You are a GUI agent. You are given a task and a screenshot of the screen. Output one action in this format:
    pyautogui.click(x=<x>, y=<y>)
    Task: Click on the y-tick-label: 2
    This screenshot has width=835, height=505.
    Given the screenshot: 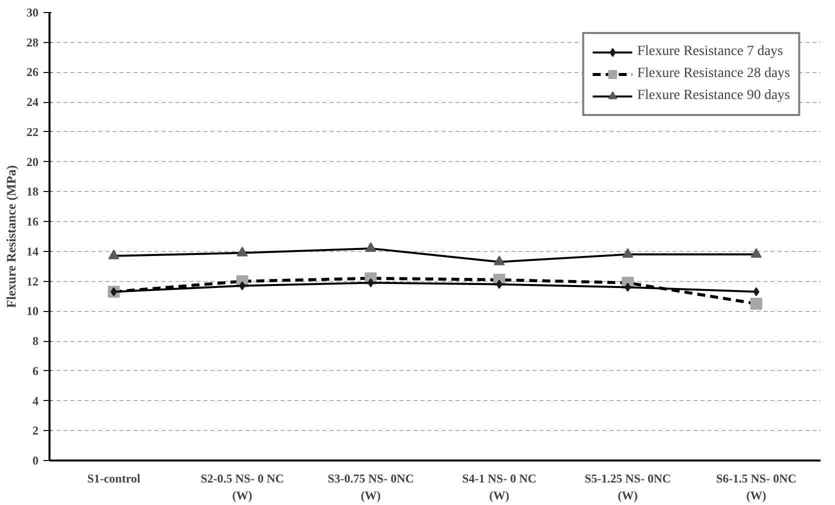 What is the action you would take?
    pyautogui.click(x=35, y=431)
    